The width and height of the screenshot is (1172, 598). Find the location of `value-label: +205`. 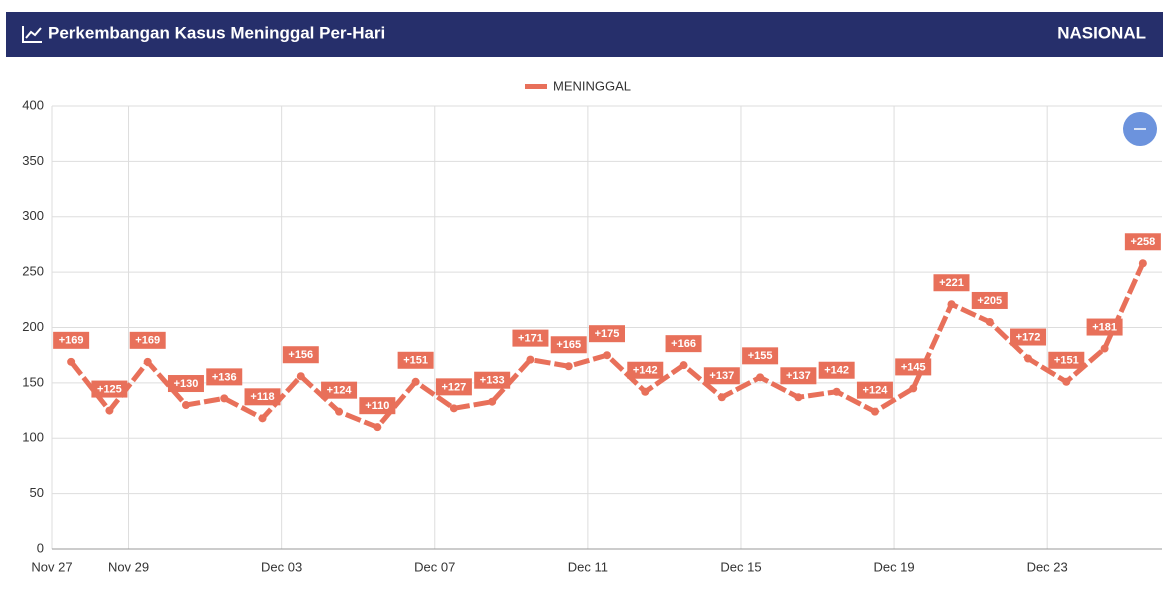

value-label: +205 is located at coordinates (989, 301).